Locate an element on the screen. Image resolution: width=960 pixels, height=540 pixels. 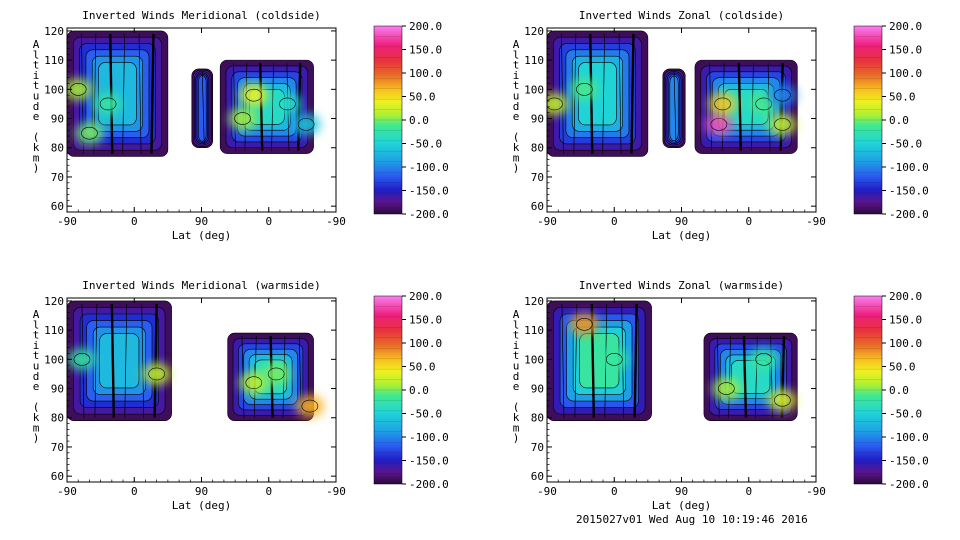
plot-area is located at coordinates (672, 93).